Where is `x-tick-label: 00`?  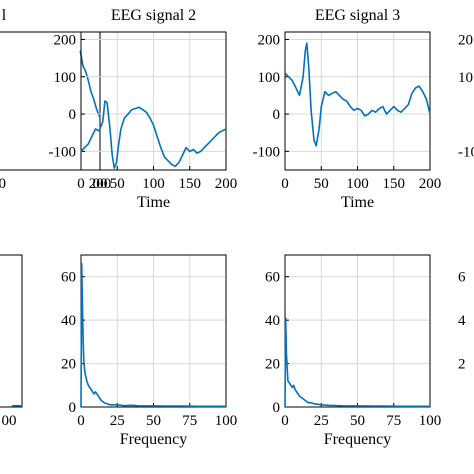
x-tick-label: 00 is located at coordinates (100, 184).